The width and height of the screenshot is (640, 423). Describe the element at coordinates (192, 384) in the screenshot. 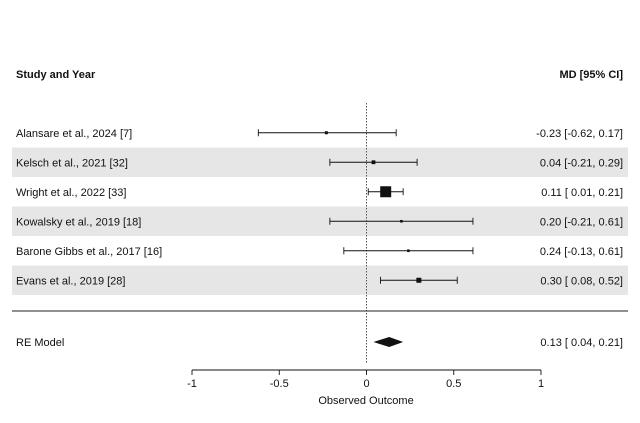

I see `x-tick-label: -1` at that location.